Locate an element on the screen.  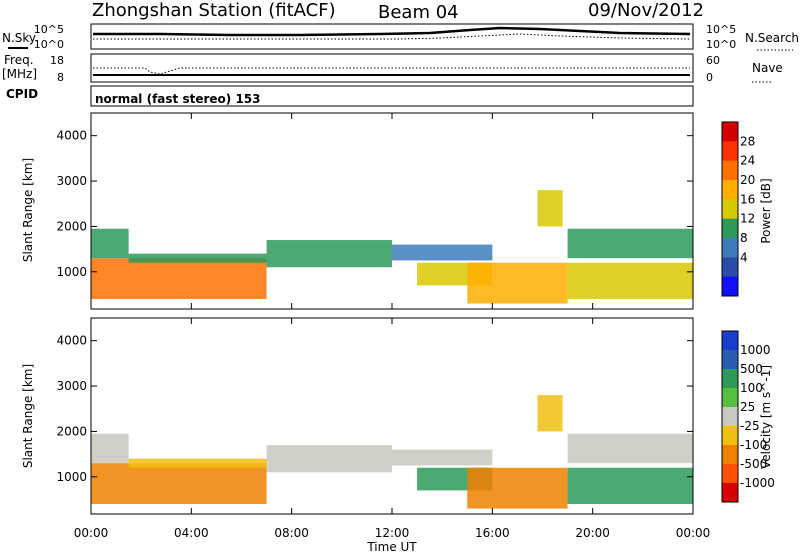
velocity-colorbar-label: Velocity [m s^-1] is located at coordinates (766, 417).